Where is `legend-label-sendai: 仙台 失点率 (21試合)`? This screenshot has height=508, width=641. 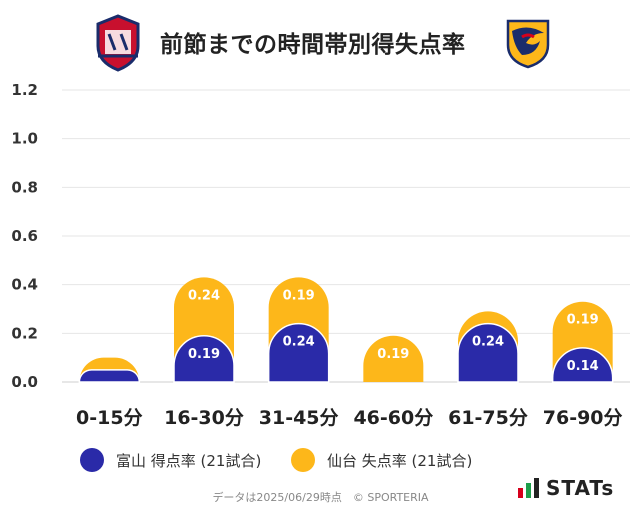
legend-label-sendai: 仙台 失点率 (21試合) is located at coordinates (400, 460).